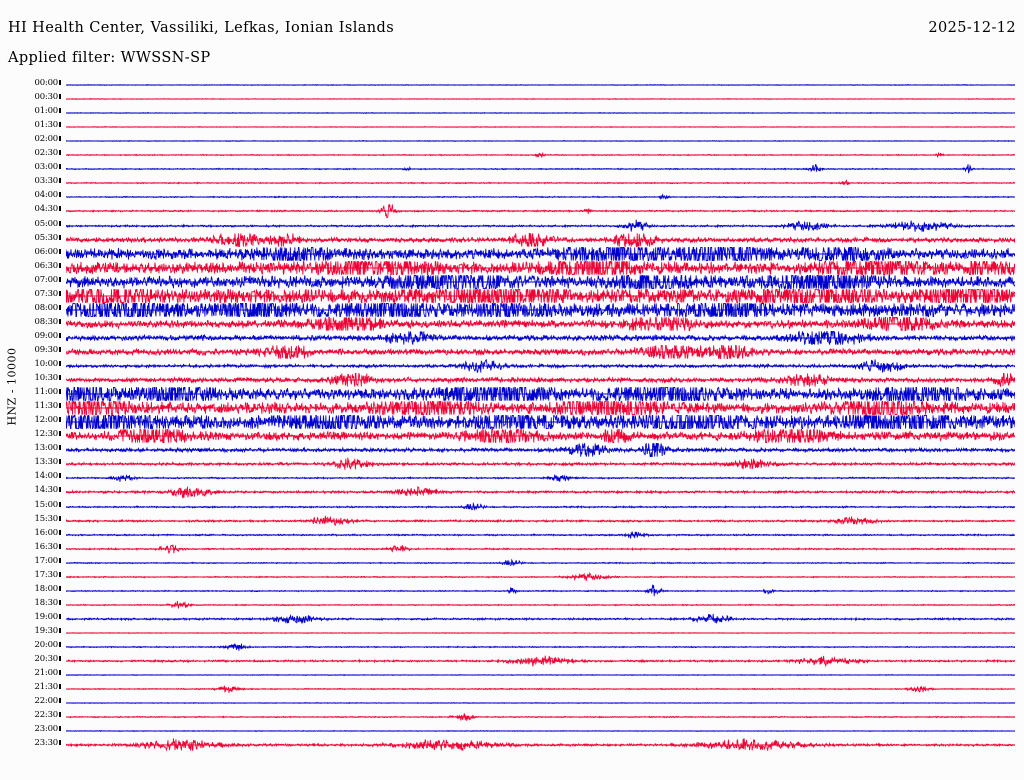 This screenshot has height=780, width=1024. What do you see at coordinates (46, 448) in the screenshot?
I see `row-time-label: 13:00` at bounding box center [46, 448].